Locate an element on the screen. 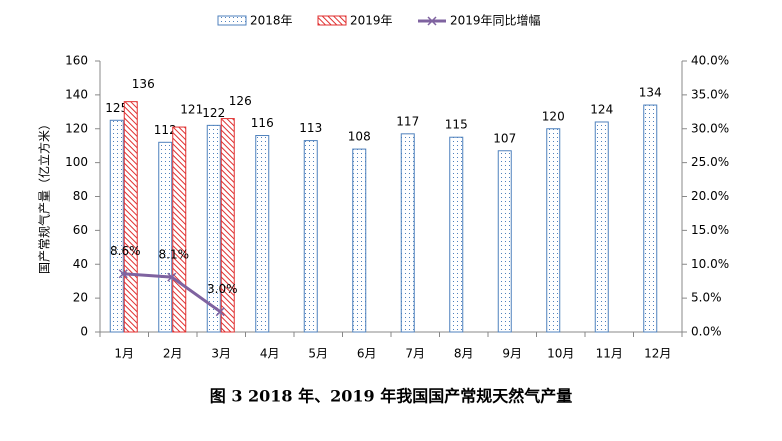  x-tick-label: 6月 is located at coordinates (367, 354).